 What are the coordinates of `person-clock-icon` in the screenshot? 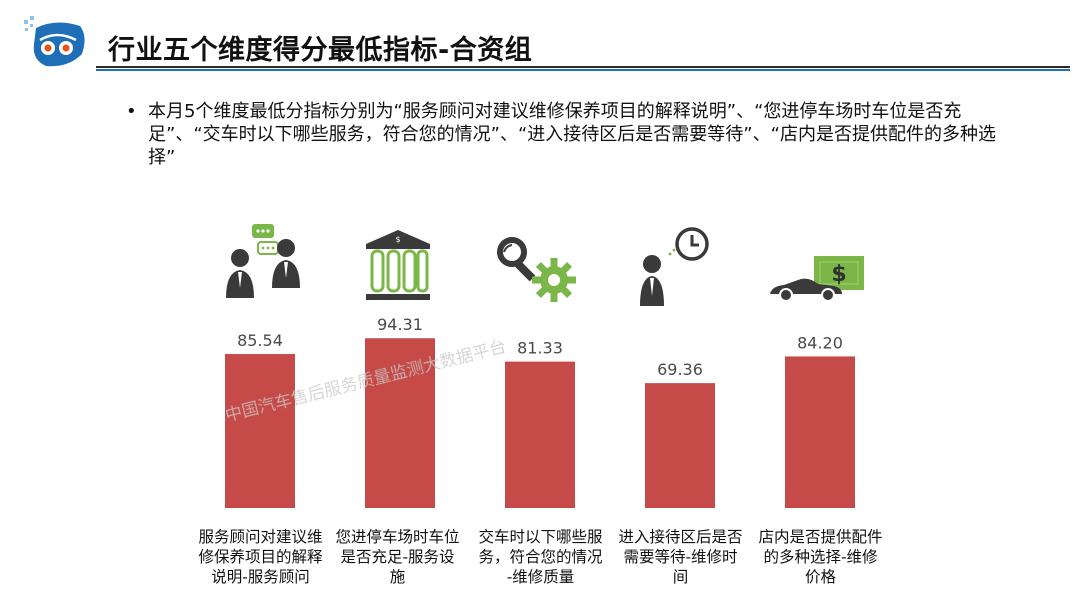 It's located at (674, 266).